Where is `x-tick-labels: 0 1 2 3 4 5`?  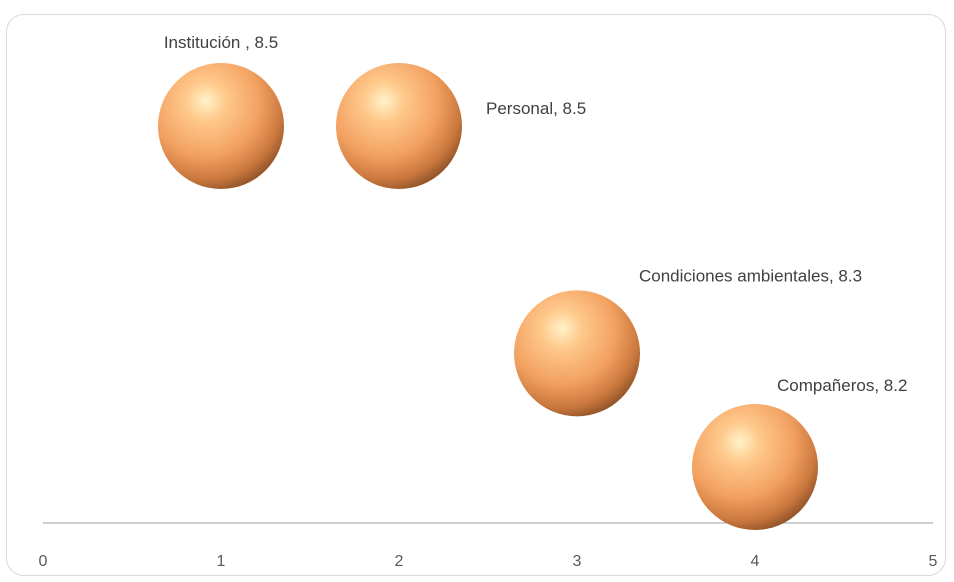
x-tick-labels: 0 1 2 3 4 5 is located at coordinates (488, 561).